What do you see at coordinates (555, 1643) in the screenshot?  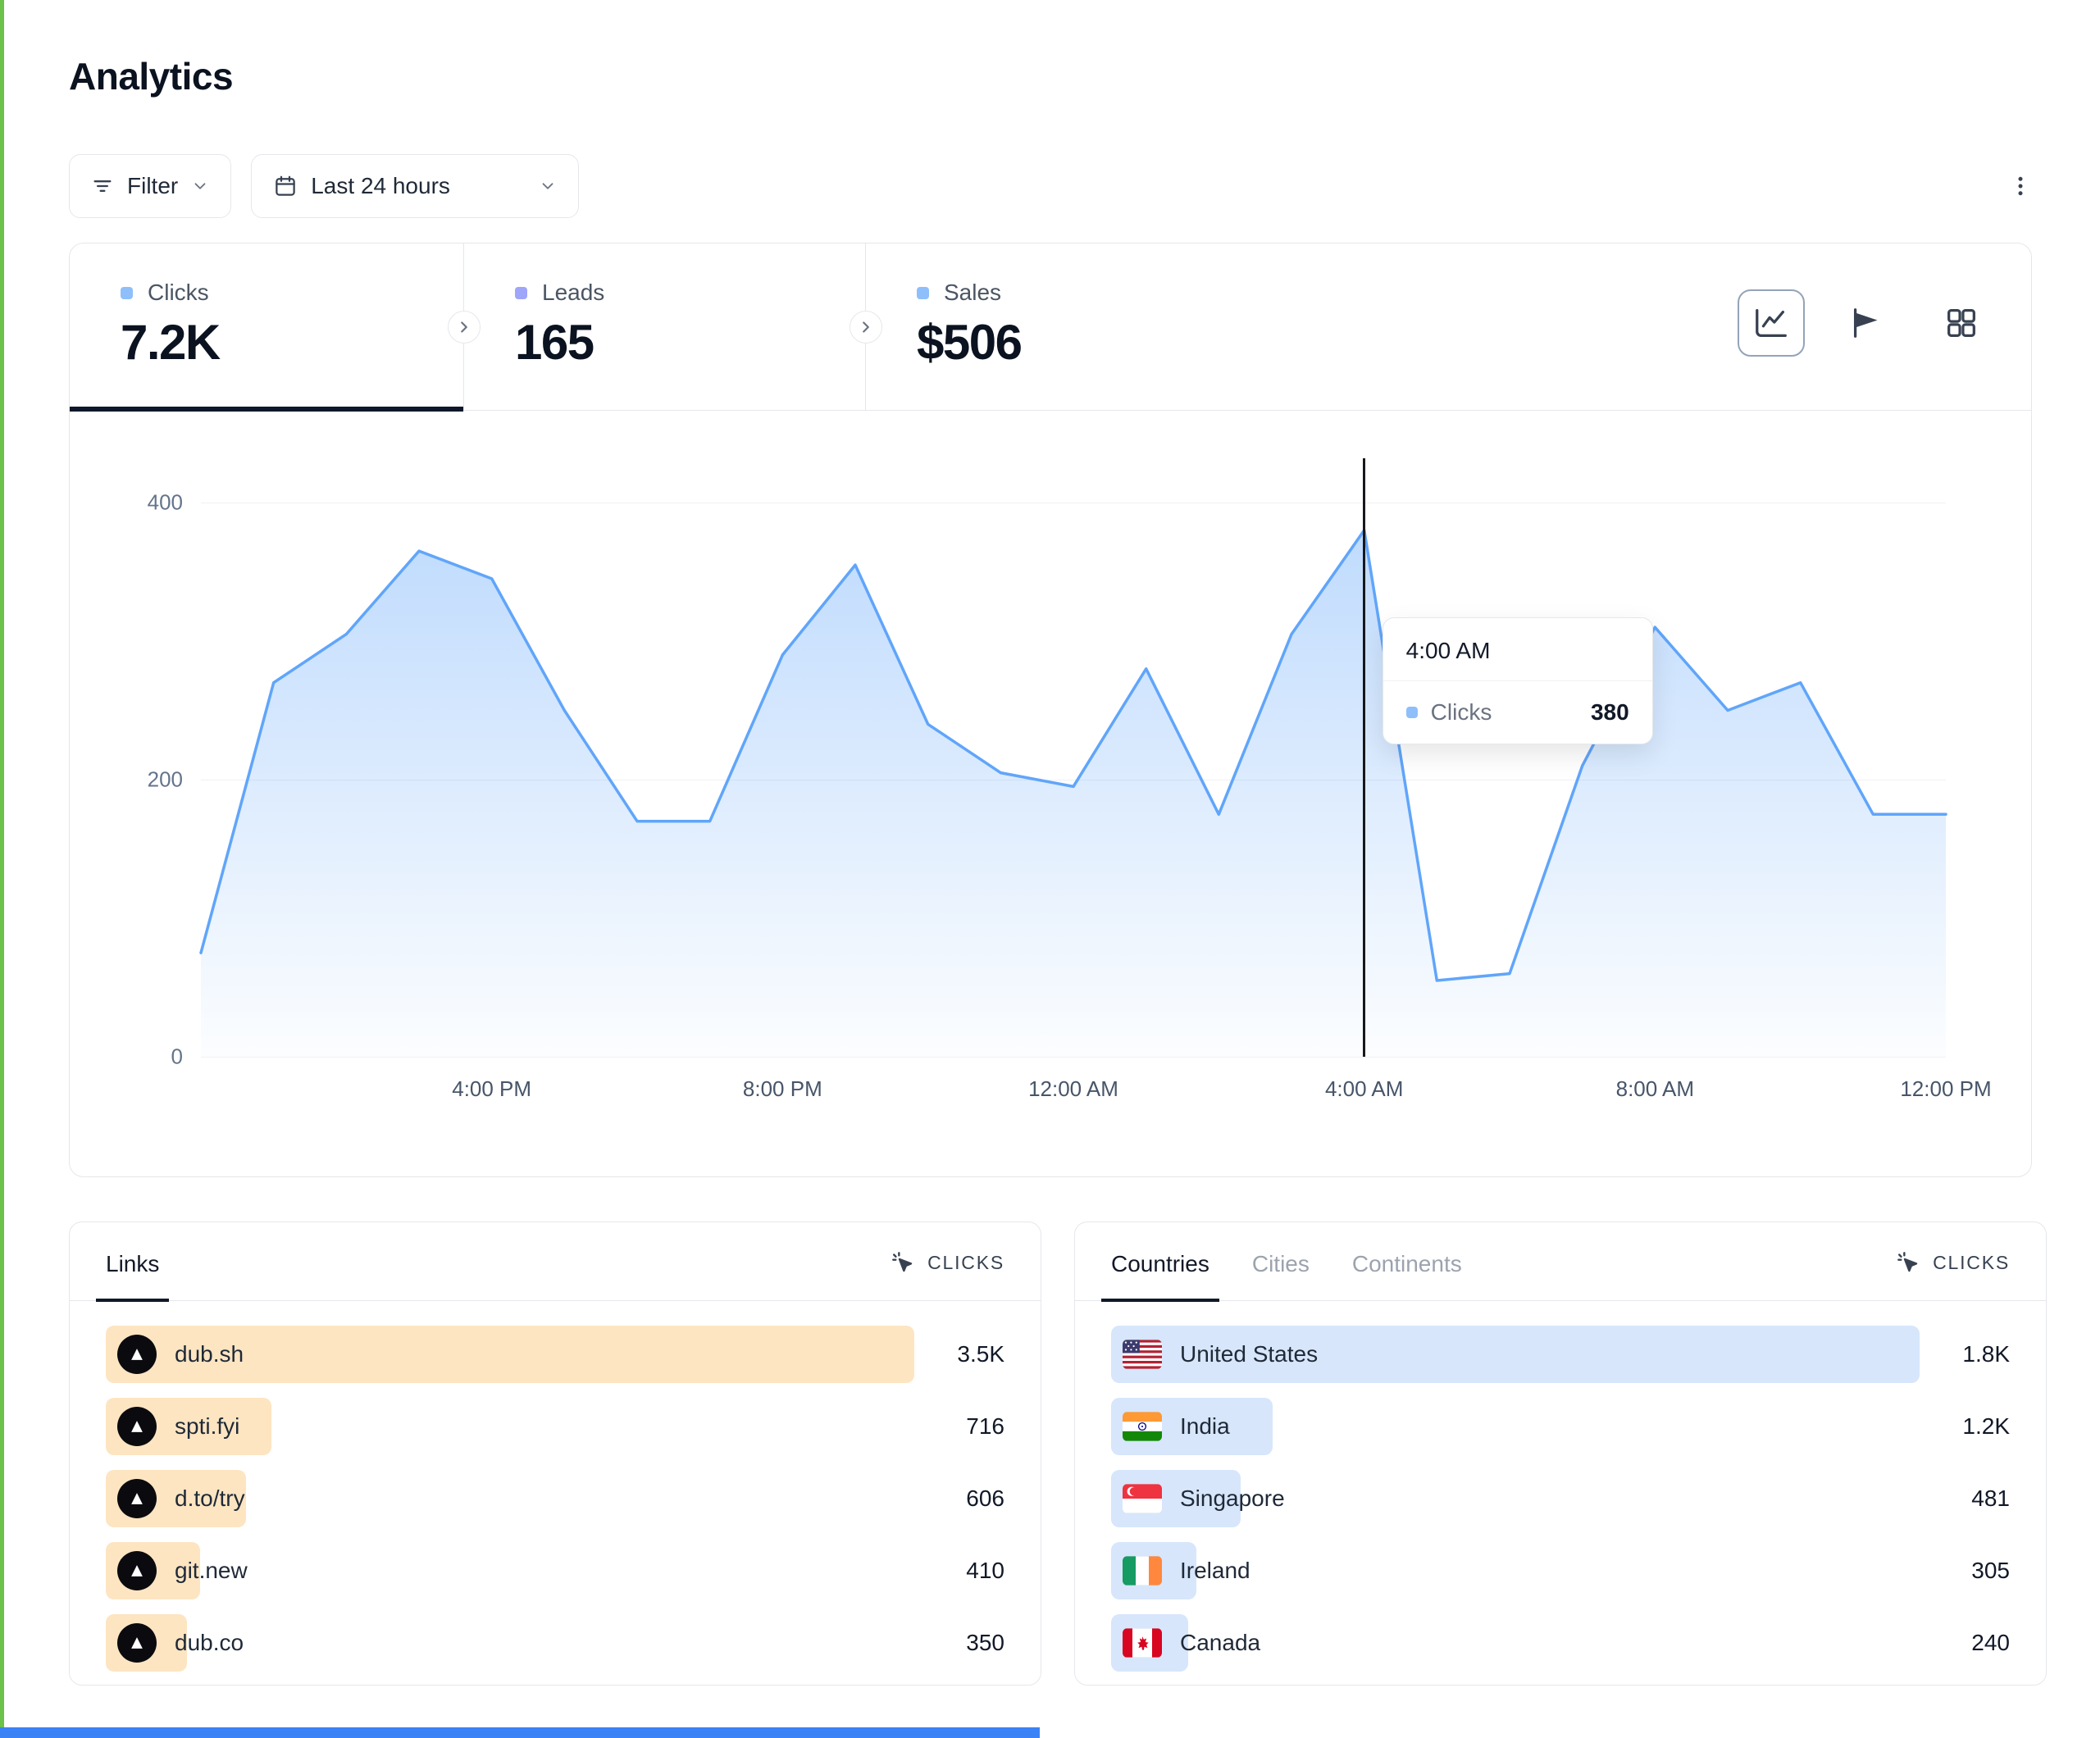 I see `link-row: dub.co 350` at bounding box center [555, 1643].